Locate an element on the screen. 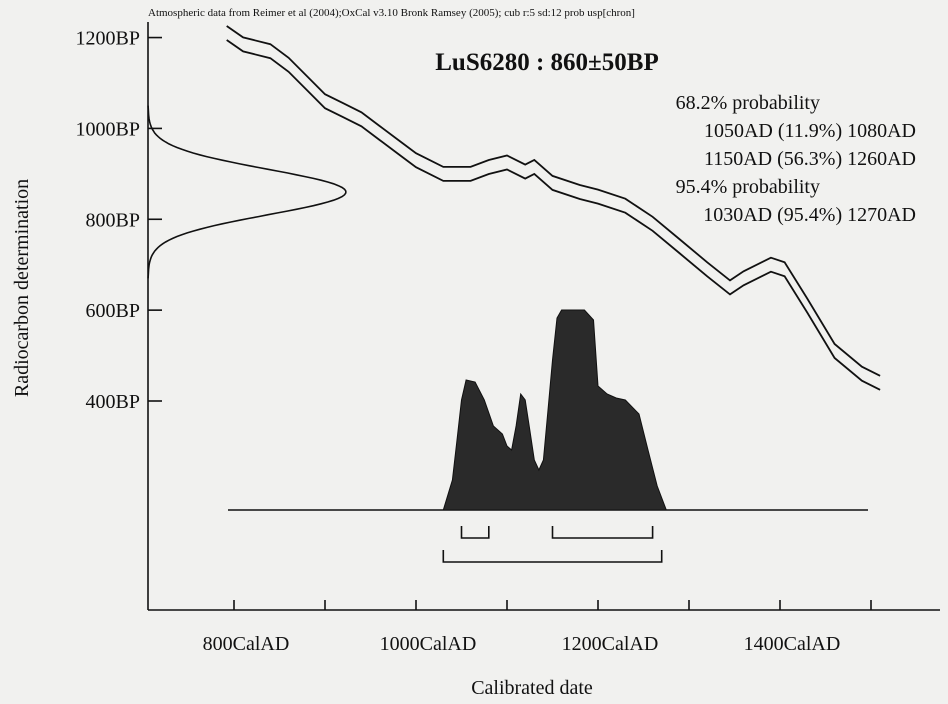 The height and width of the screenshot is (704, 948). radiocarbon-gaussian is located at coordinates (247, 192).